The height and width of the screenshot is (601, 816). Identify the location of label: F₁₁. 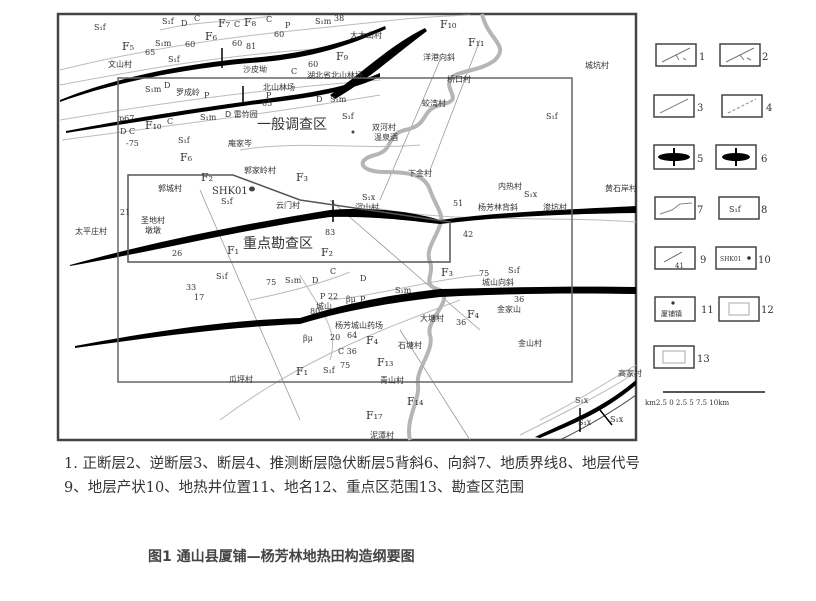
(476, 42).